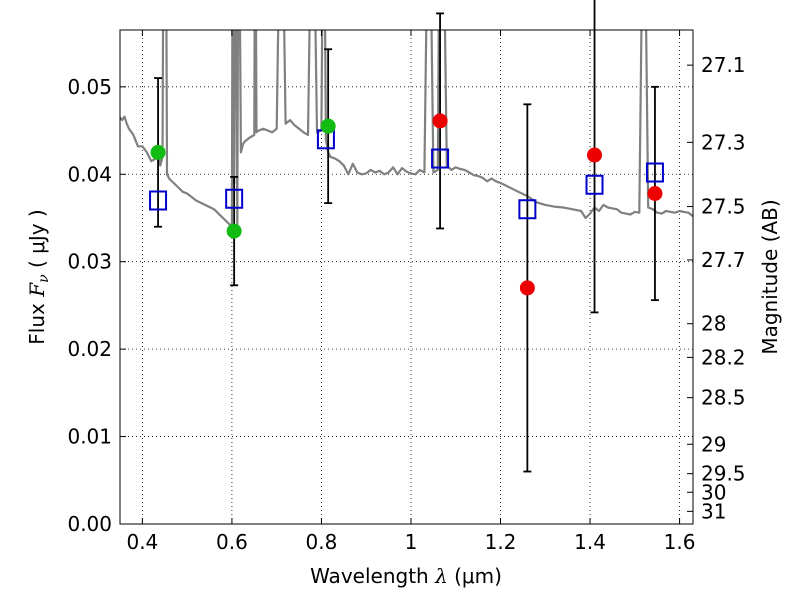  What do you see at coordinates (713, 511) in the screenshot?
I see `y2-tick-label: 31` at bounding box center [713, 511].